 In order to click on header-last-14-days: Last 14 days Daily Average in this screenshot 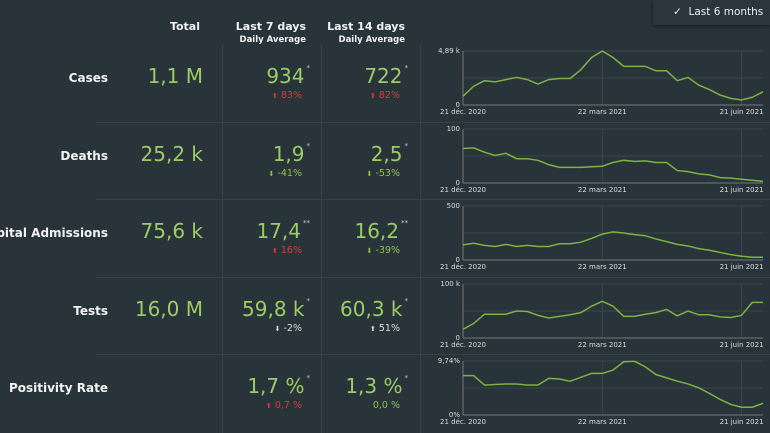, I will do `click(366, 32)`.